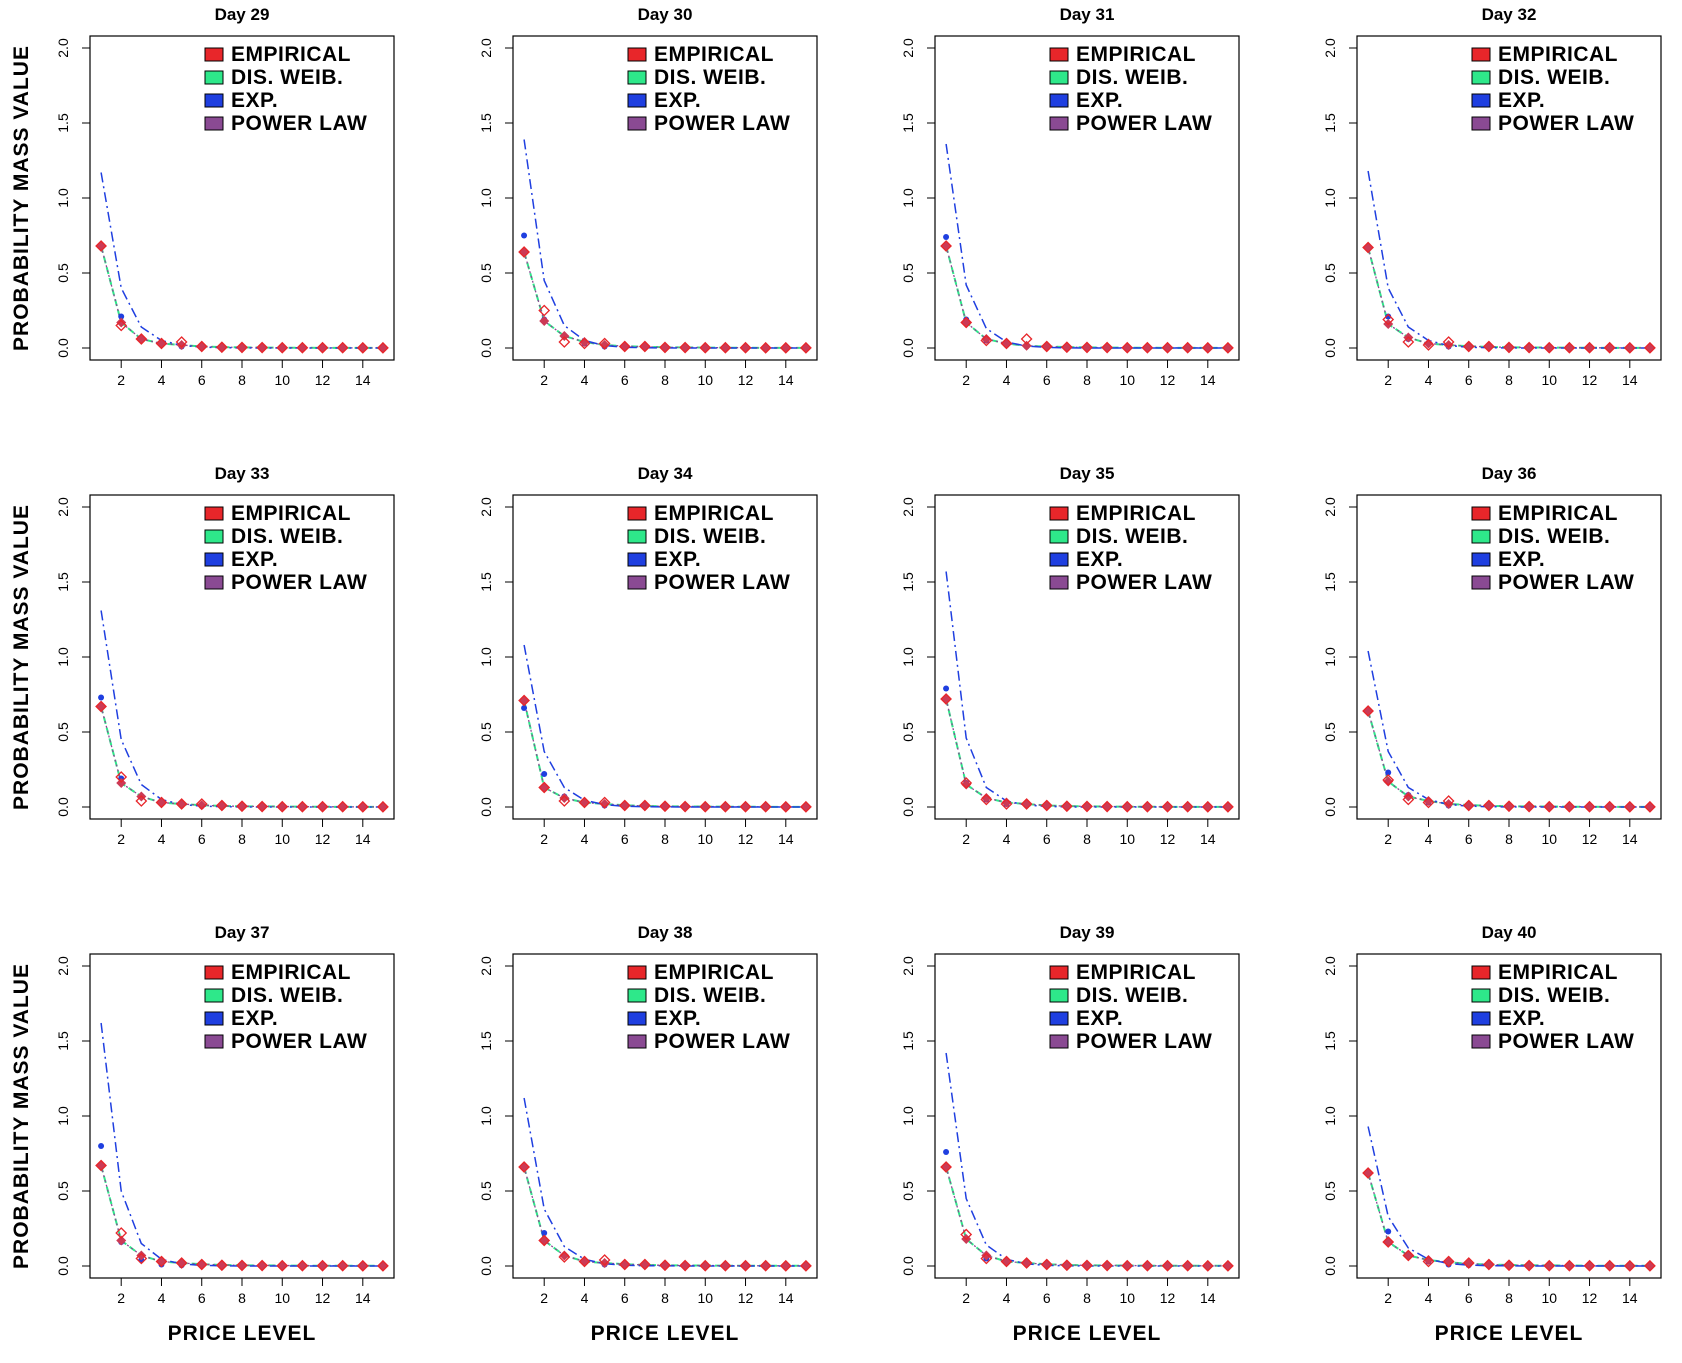 The image size is (1682, 1363). I want to click on x-tick-label: 12, so click(746, 380).